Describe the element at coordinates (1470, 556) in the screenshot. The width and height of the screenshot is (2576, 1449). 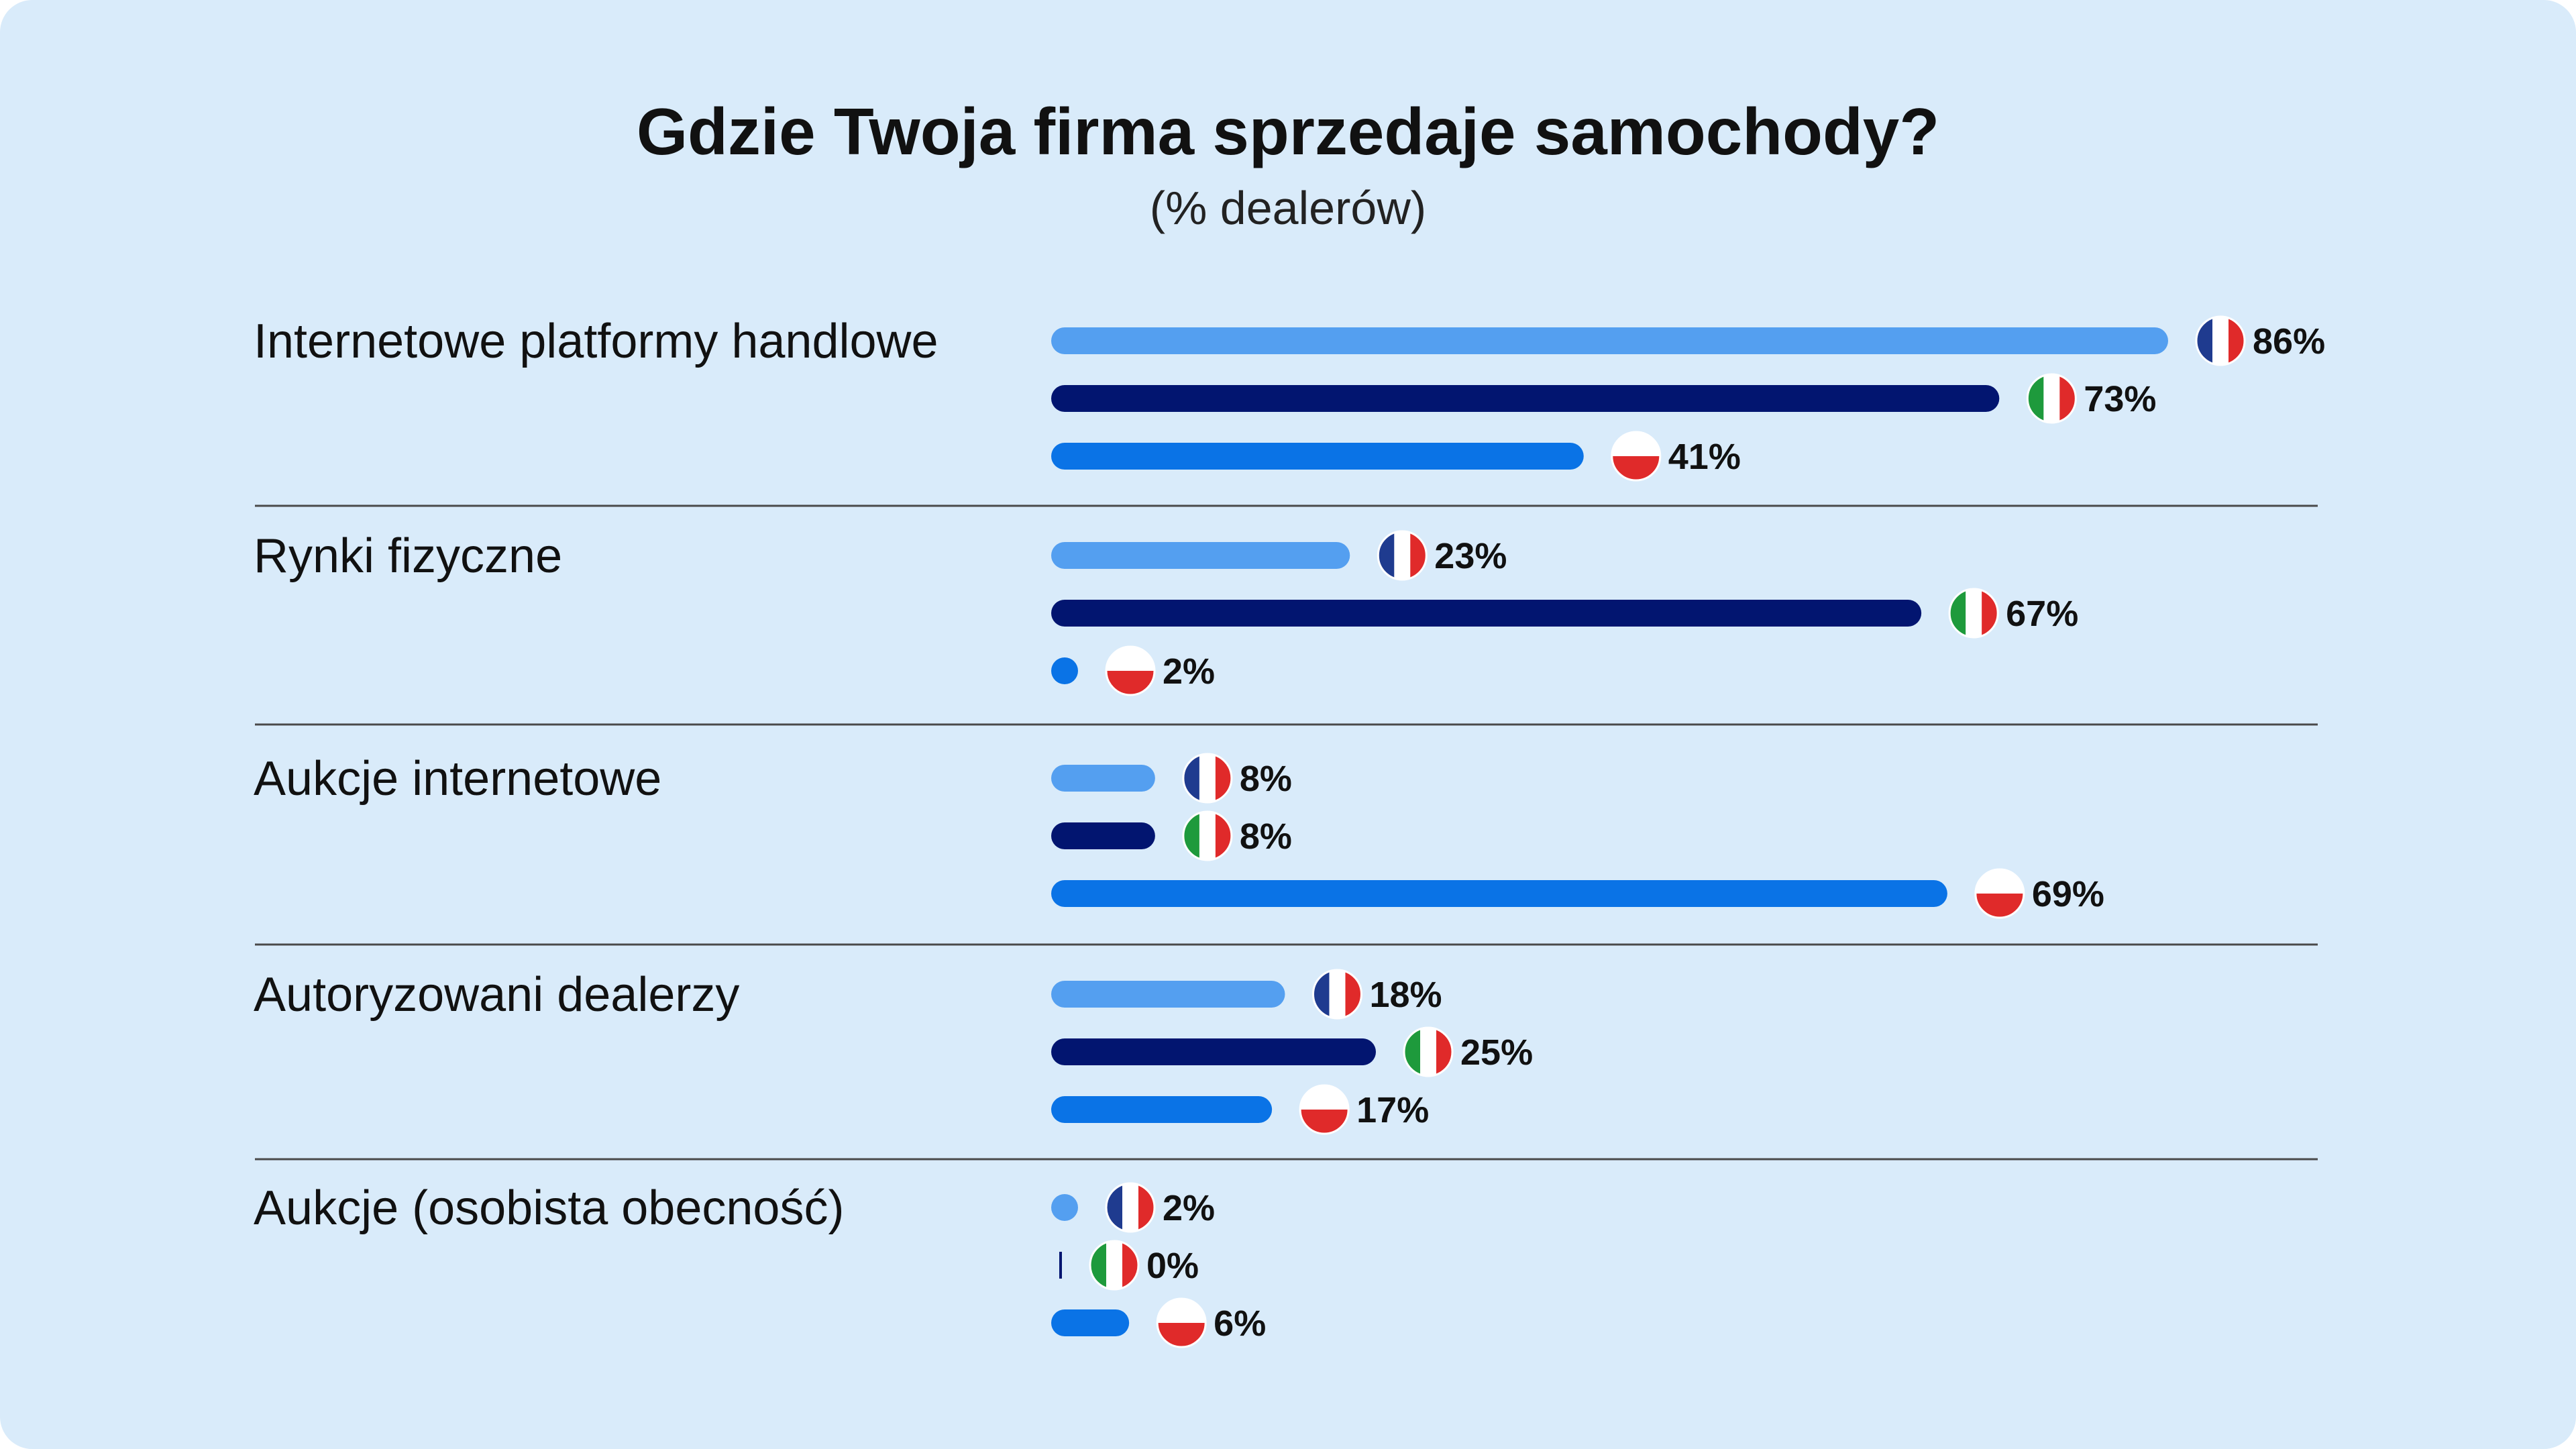
I see `value-label-france: 23%` at that location.